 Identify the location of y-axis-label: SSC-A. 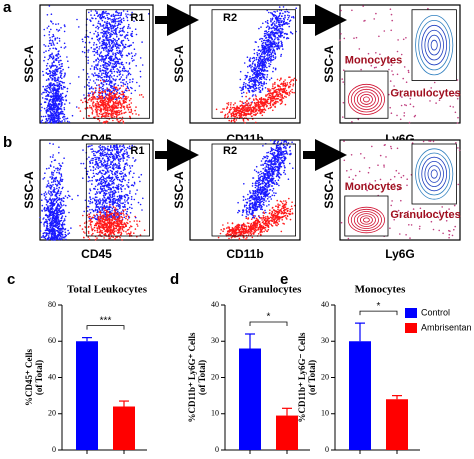
(179, 64).